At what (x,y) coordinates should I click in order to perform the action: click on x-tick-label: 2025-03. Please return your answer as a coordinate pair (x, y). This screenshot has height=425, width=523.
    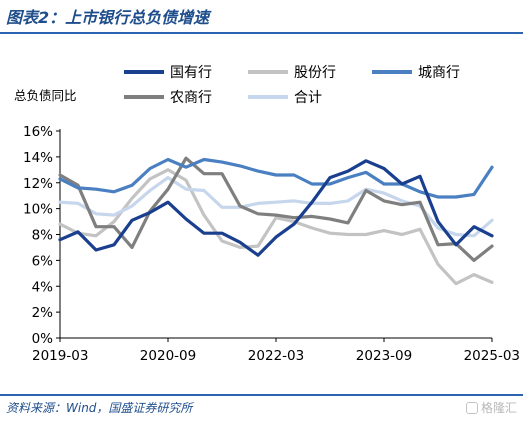
    Looking at the image, I should click on (492, 356).